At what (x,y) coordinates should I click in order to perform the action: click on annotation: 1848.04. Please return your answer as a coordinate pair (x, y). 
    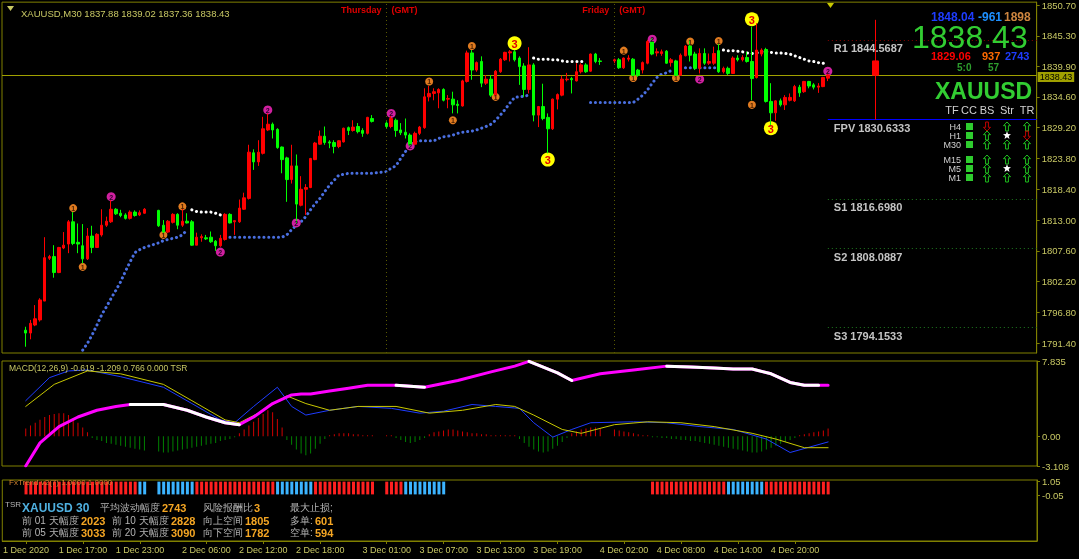
    Looking at the image, I should click on (953, 17).